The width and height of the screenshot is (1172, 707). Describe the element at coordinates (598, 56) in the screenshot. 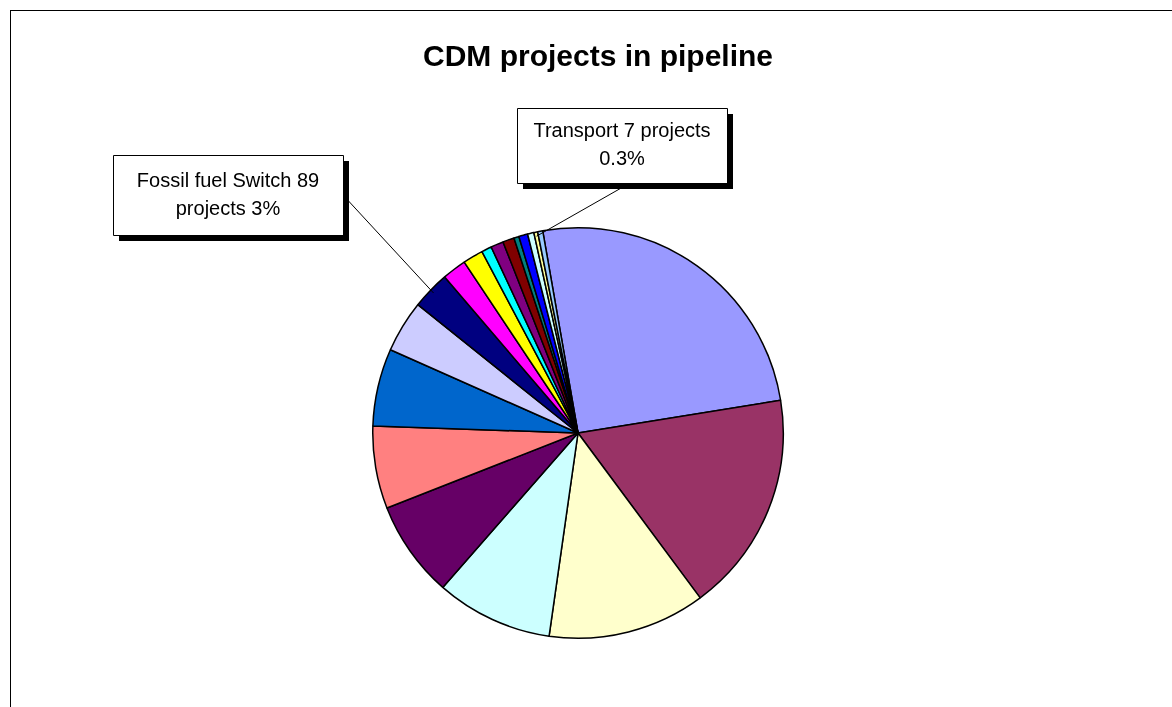

I see `chart-title: CDM projects in pipeline` at that location.